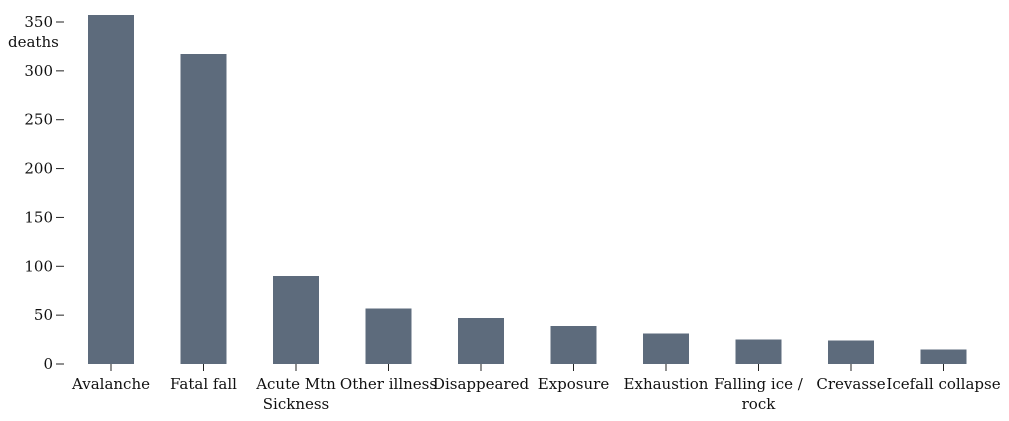  I want to click on x-tick-label: Other illness, so click(388, 384).